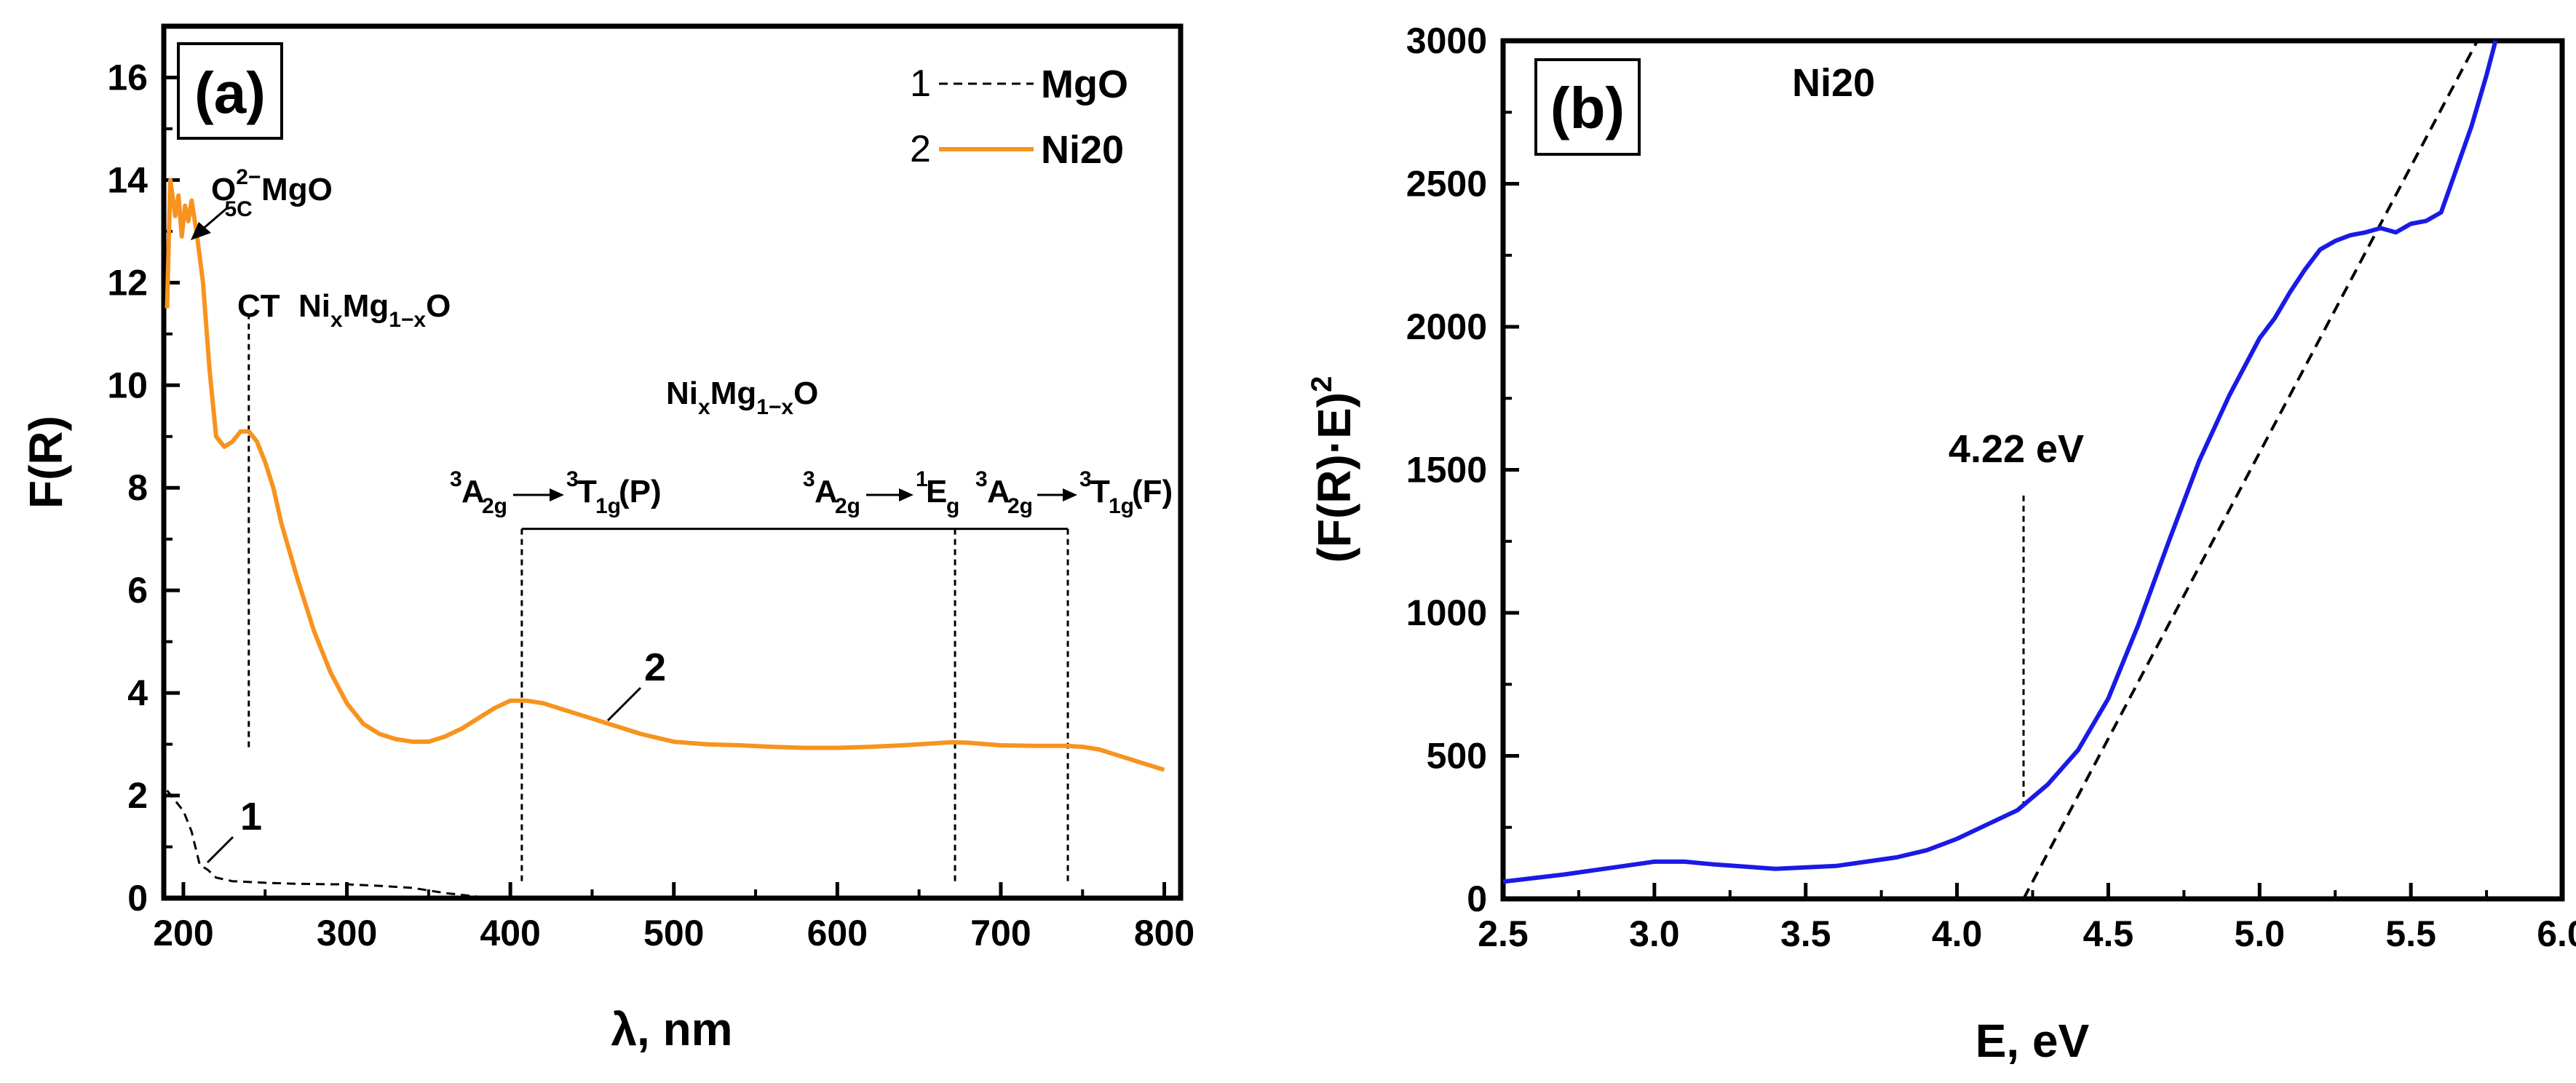 This screenshot has height=1083, width=2576. What do you see at coordinates (920, 149) in the screenshot?
I see `legend-number-2: 2` at bounding box center [920, 149].